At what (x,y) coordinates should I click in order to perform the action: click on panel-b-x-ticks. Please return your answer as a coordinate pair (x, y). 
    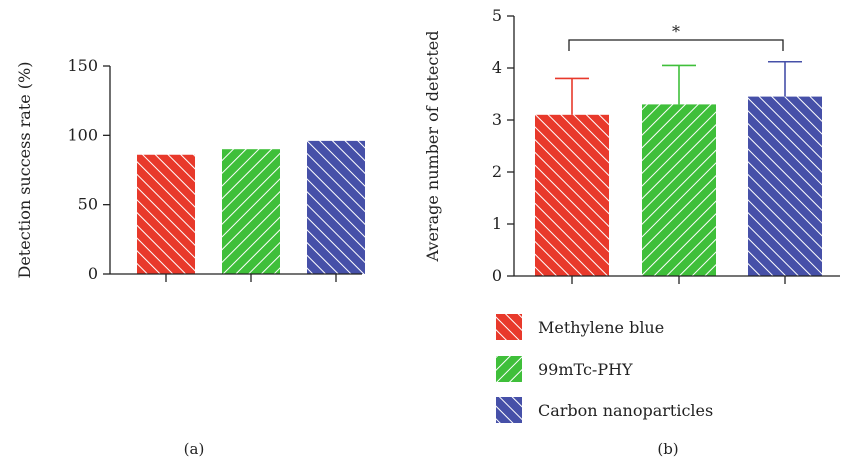
    Looking at the image, I should click on (678, 280).